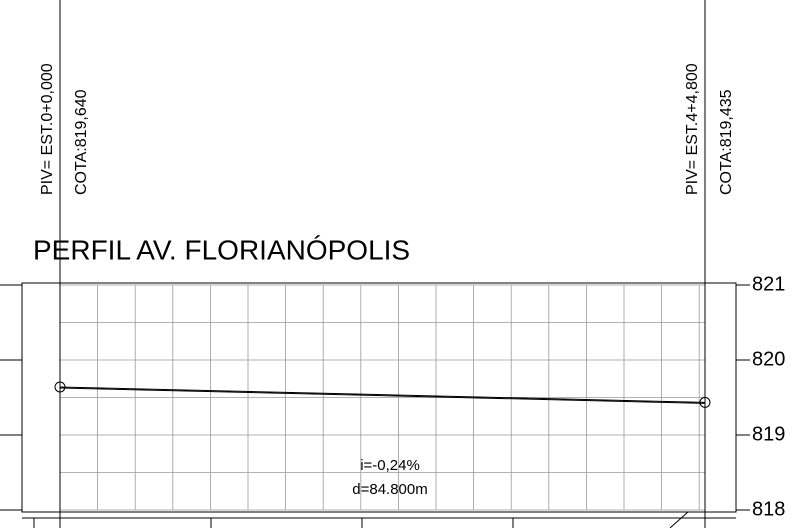 The width and height of the screenshot is (802, 528). What do you see at coordinates (679, 519) in the screenshot?
I see `slash-mark` at bounding box center [679, 519].